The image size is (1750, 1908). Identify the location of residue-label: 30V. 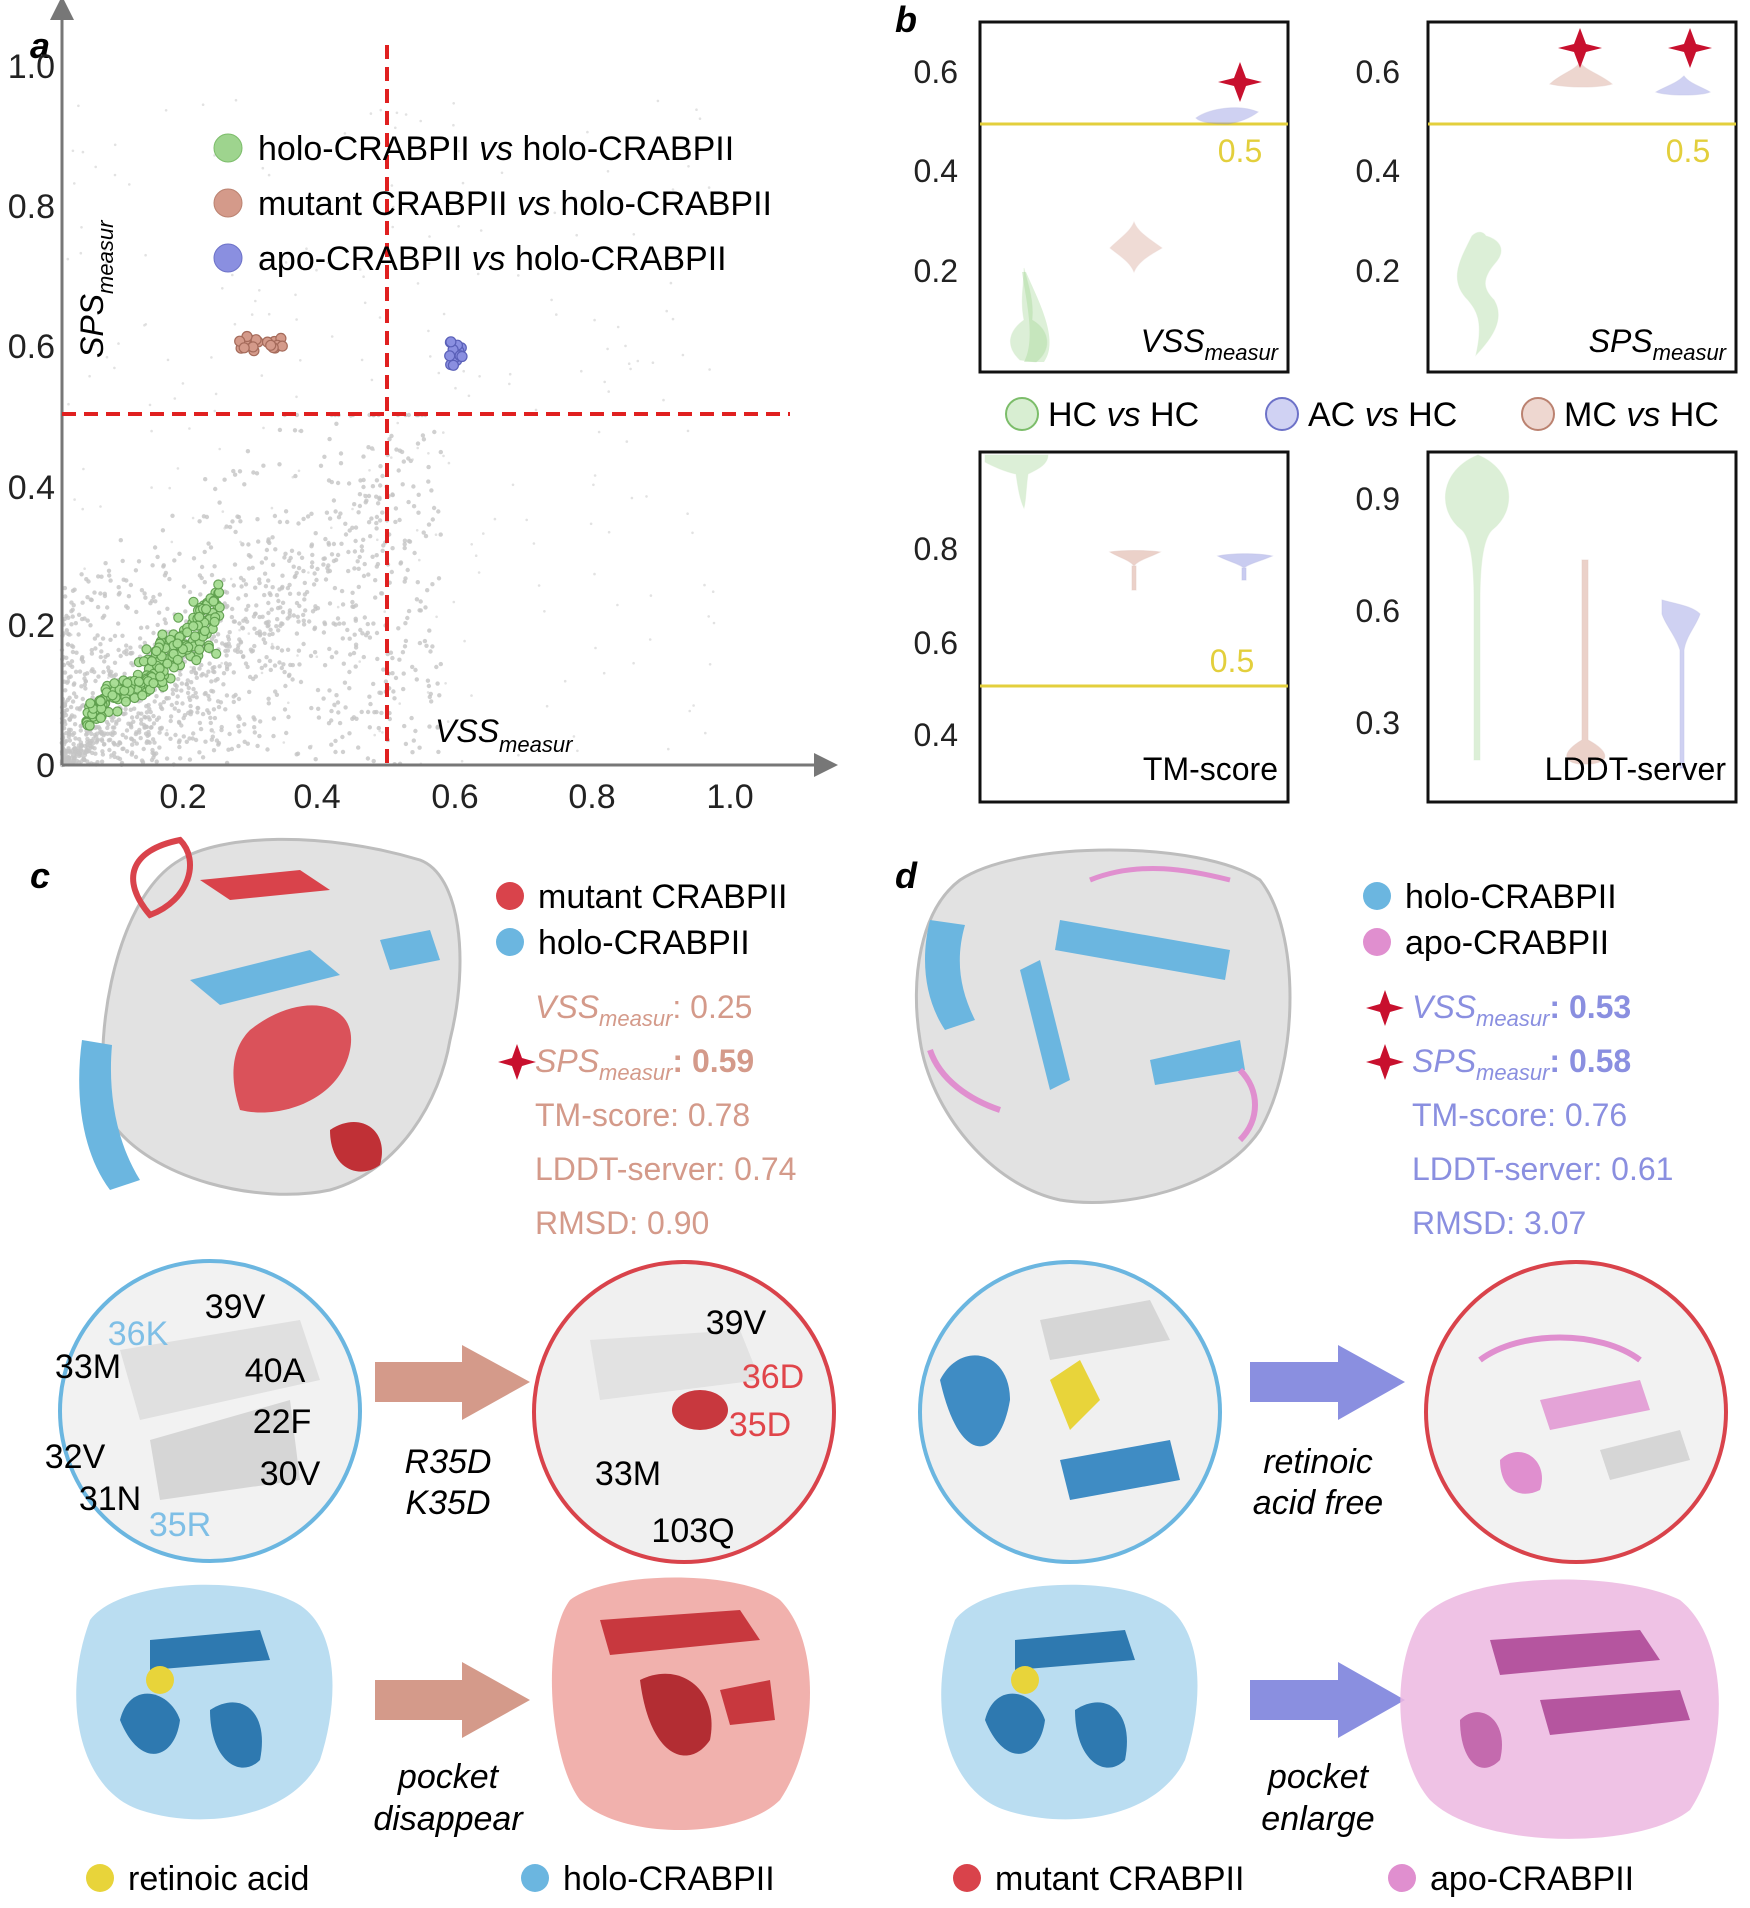
(290, 1474).